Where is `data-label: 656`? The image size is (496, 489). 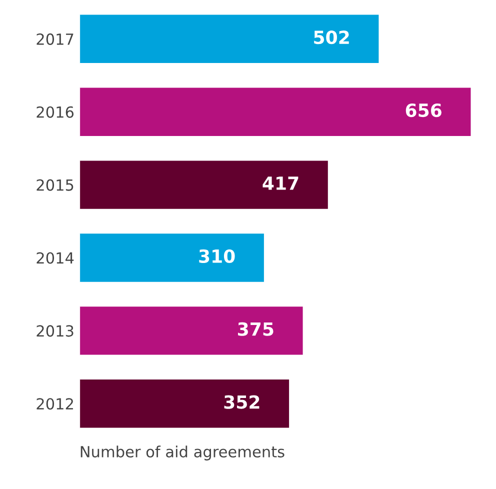 data-label: 656 is located at coordinates (424, 110).